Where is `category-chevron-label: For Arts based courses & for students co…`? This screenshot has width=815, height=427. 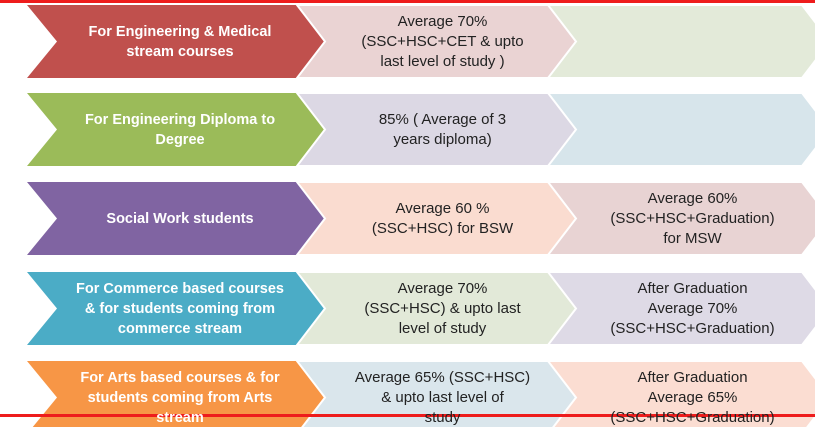 category-chevron-label: For Arts based courses & for students co… is located at coordinates (180, 397).